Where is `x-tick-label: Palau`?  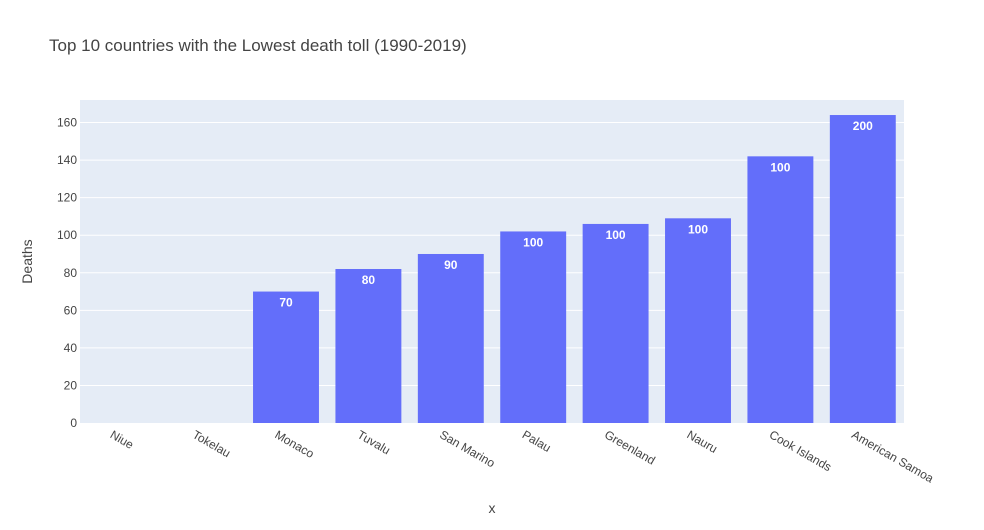
x-tick-label: Palau is located at coordinates (537, 440).